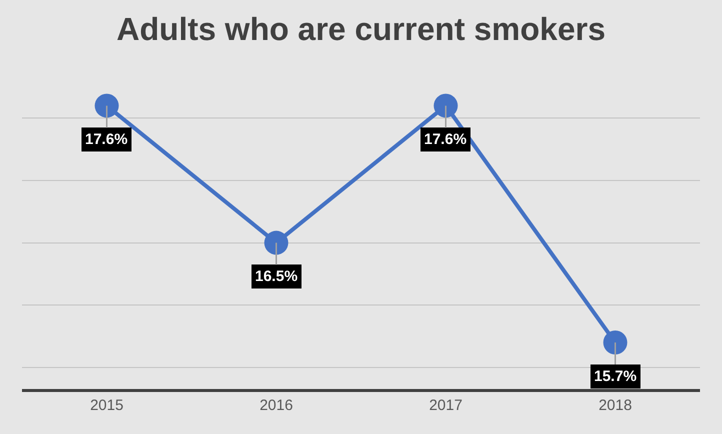 The height and width of the screenshot is (434, 722). I want to click on chart-title: Adults who are current smokers, so click(361, 28).